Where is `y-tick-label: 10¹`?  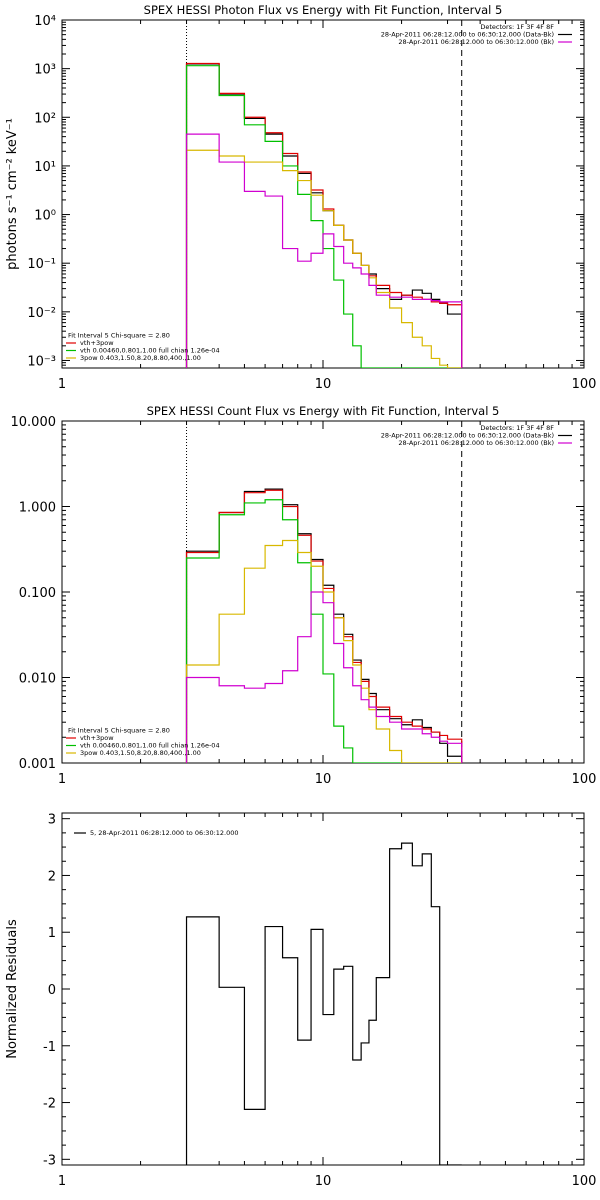 y-tick-label: 10¹ is located at coordinates (45, 167).